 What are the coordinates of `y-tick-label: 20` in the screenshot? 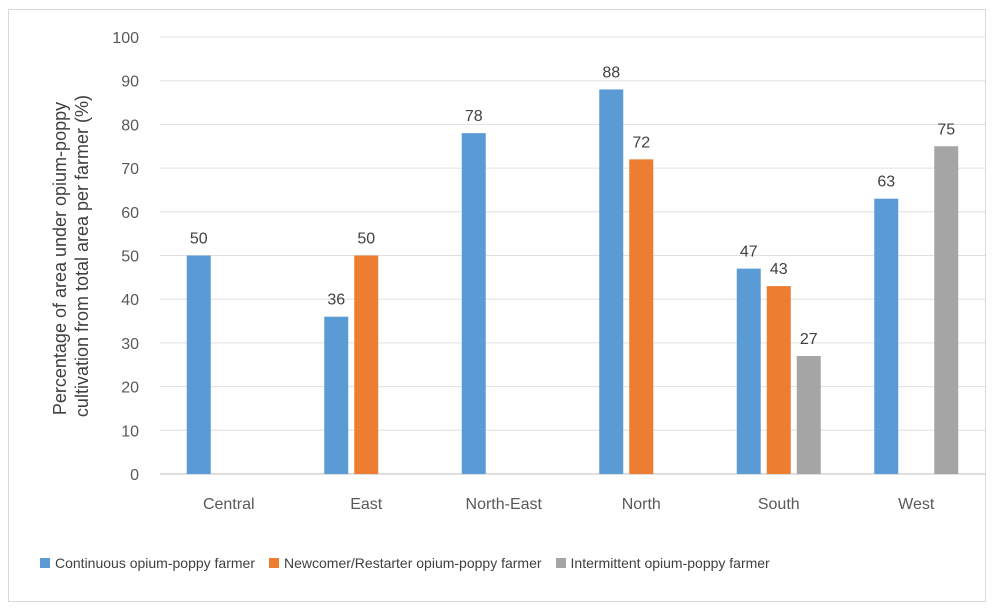 It's located at (130, 388).